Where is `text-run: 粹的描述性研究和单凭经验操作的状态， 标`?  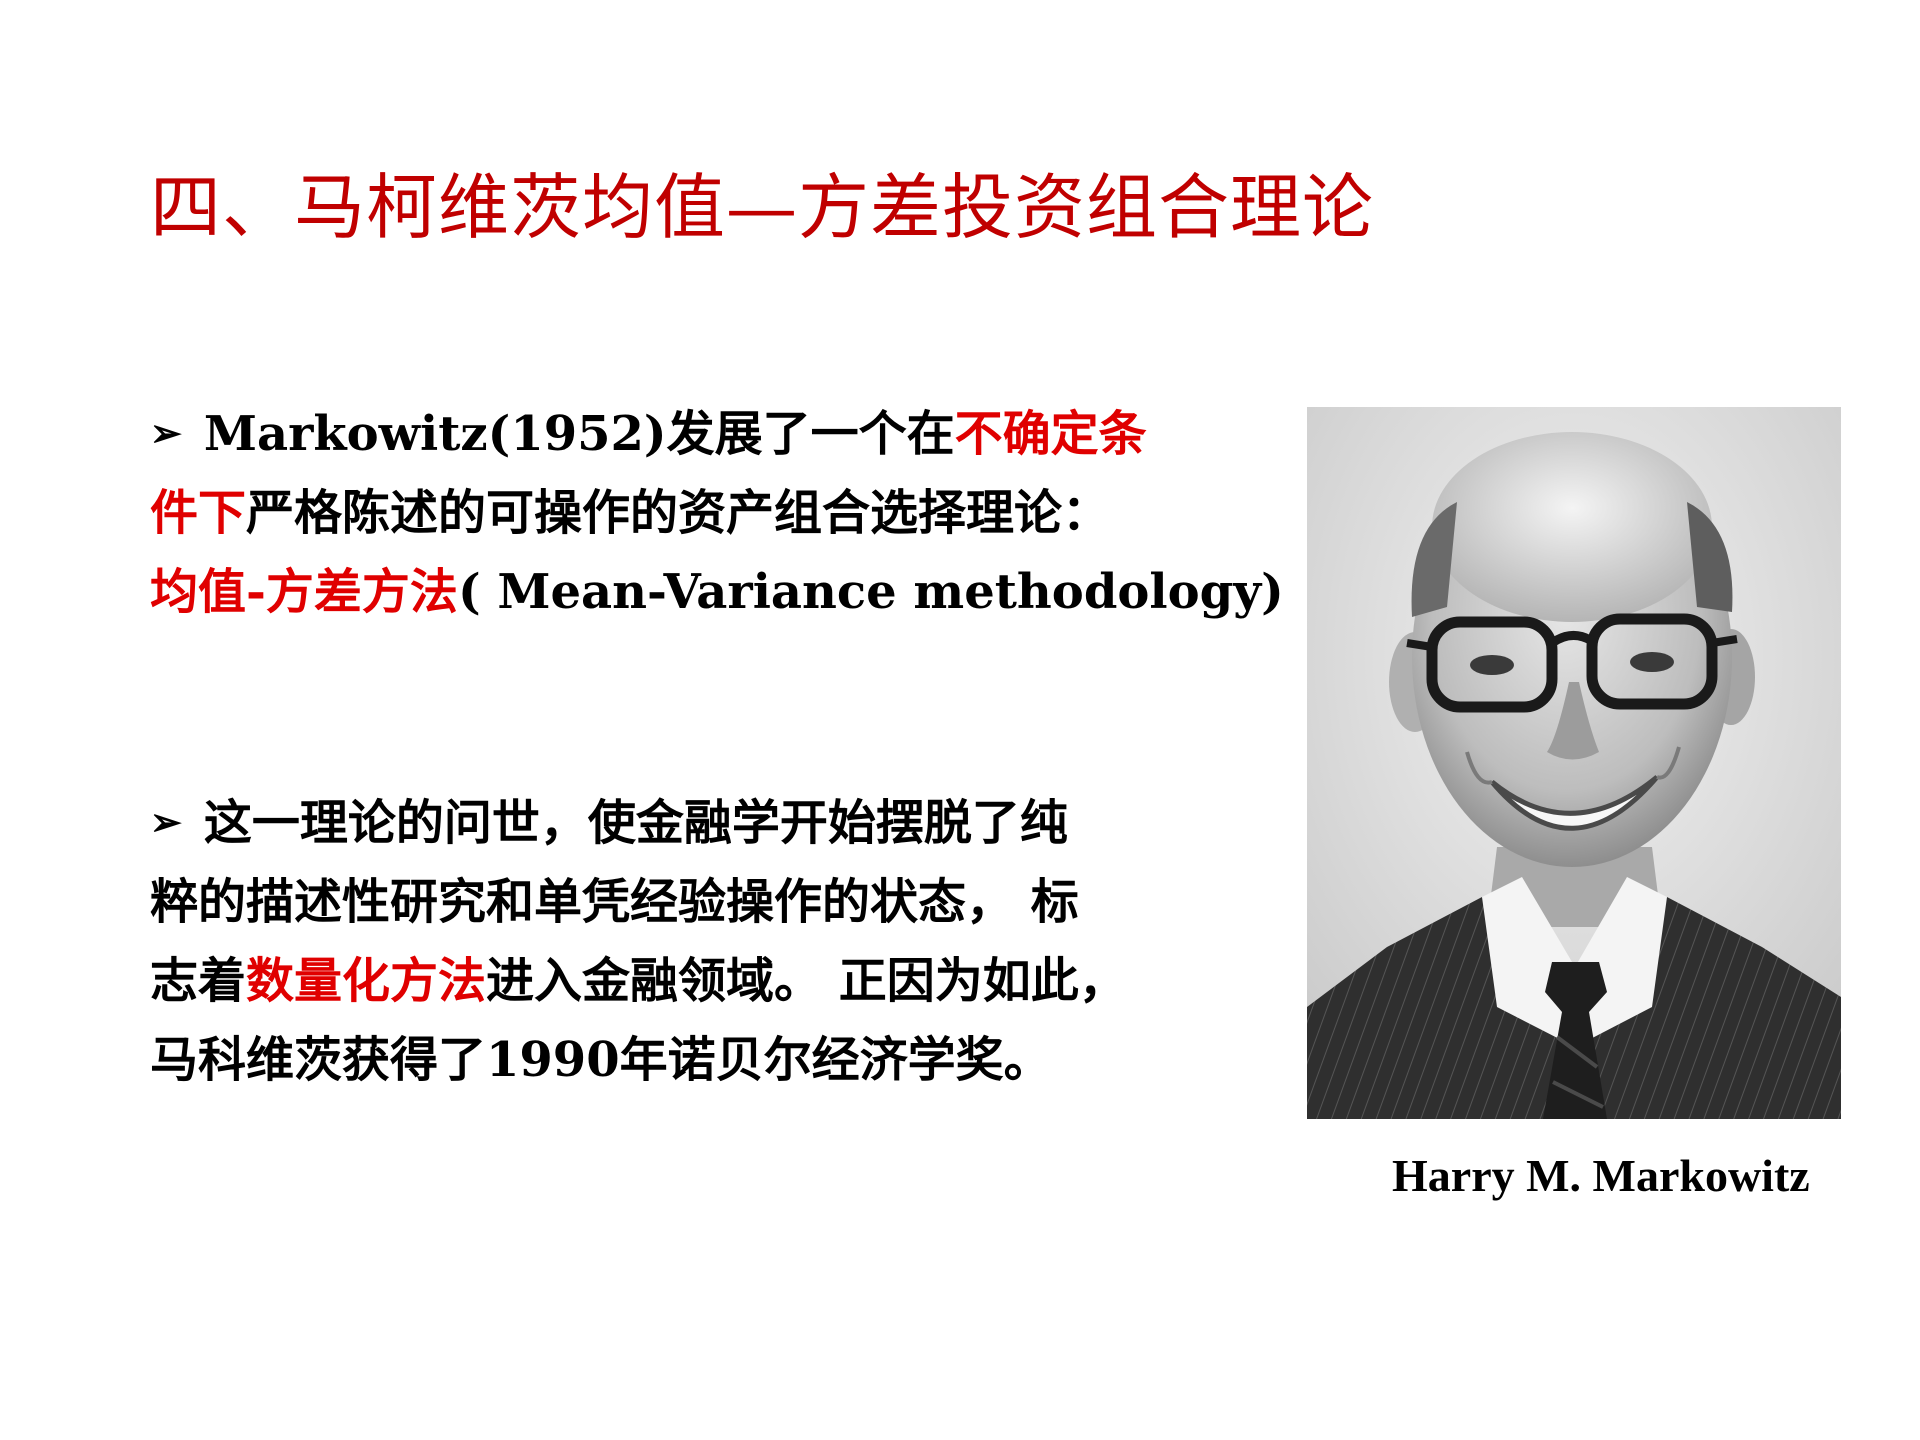
text-run: 粹的描述性研究和单凭经验操作的状态， 标 is located at coordinates (614, 902).